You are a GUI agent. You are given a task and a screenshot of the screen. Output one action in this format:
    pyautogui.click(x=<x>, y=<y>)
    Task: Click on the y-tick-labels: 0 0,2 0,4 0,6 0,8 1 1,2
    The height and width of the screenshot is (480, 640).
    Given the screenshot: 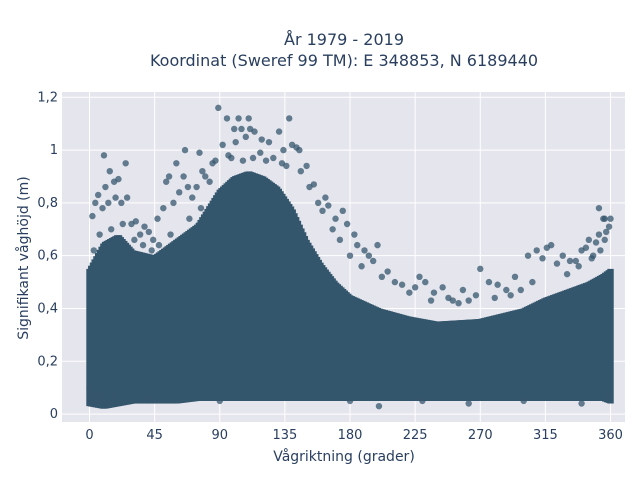 What is the action you would take?
    pyautogui.click(x=47, y=256)
    